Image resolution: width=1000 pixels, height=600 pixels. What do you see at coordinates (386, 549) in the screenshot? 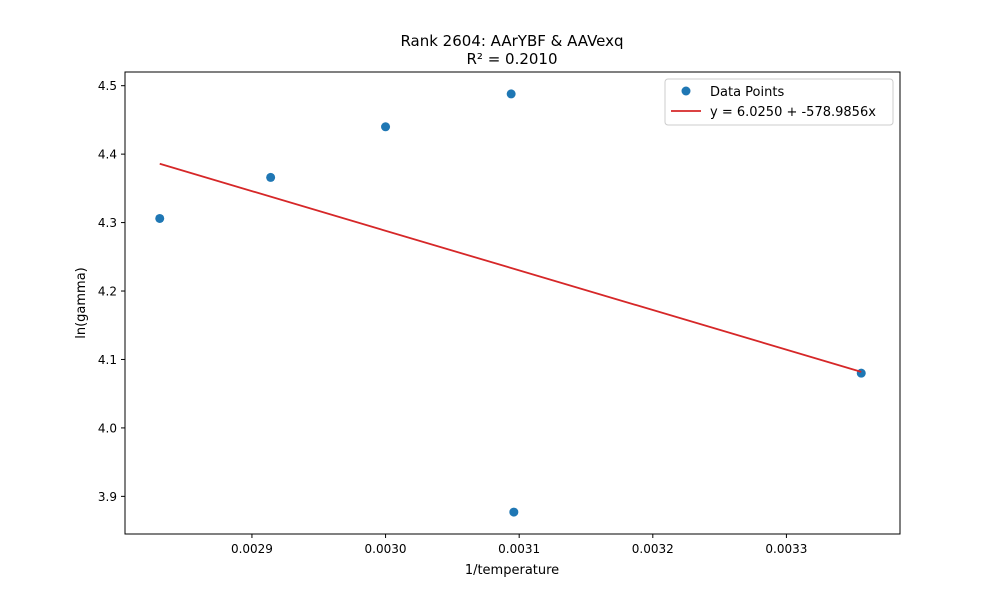
I see `x-tick-label: 0.0030` at bounding box center [386, 549].